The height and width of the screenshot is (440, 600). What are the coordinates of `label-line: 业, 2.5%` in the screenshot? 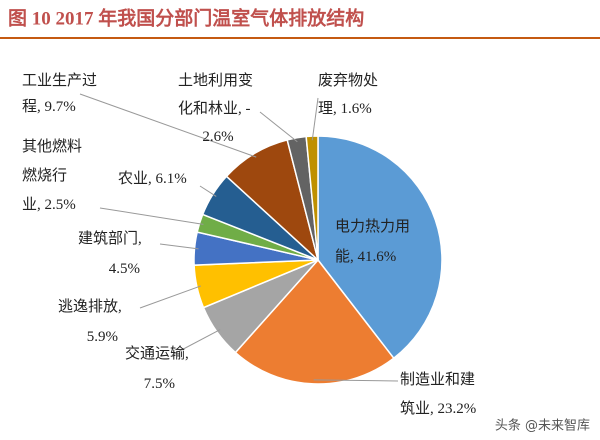 It's located at (49, 204).